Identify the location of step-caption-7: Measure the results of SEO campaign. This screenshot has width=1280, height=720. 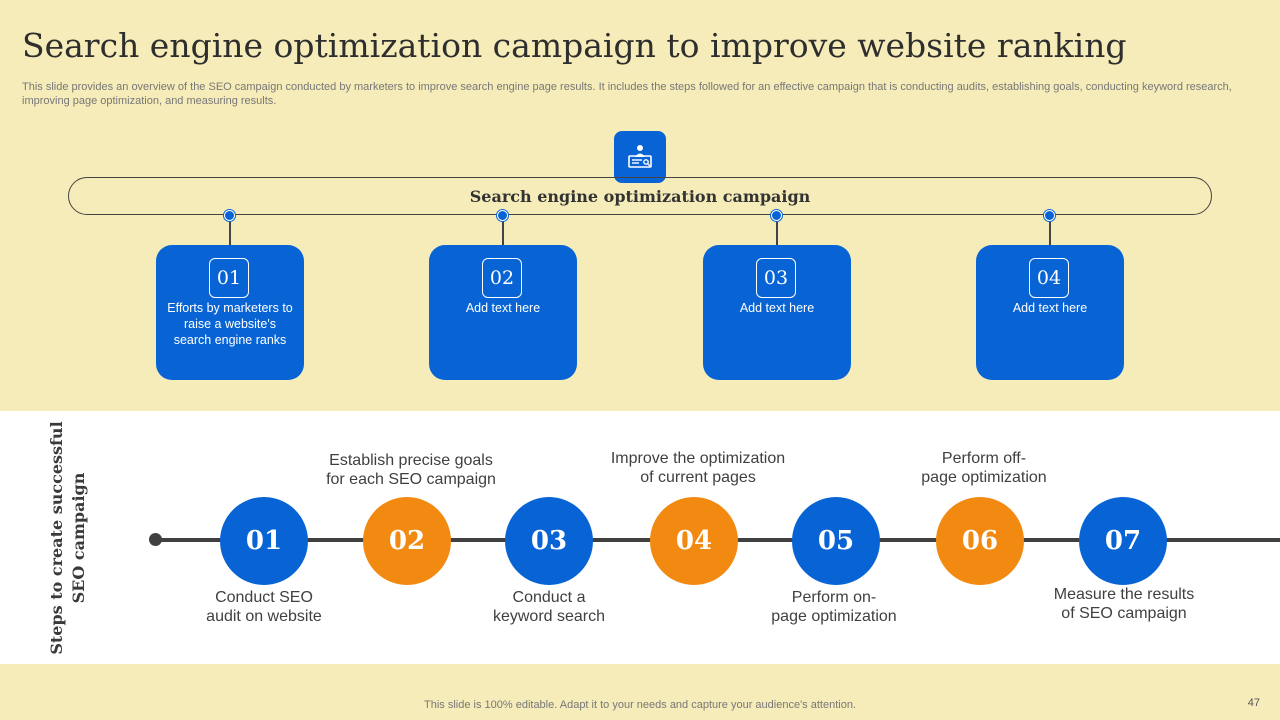
(1124, 604).